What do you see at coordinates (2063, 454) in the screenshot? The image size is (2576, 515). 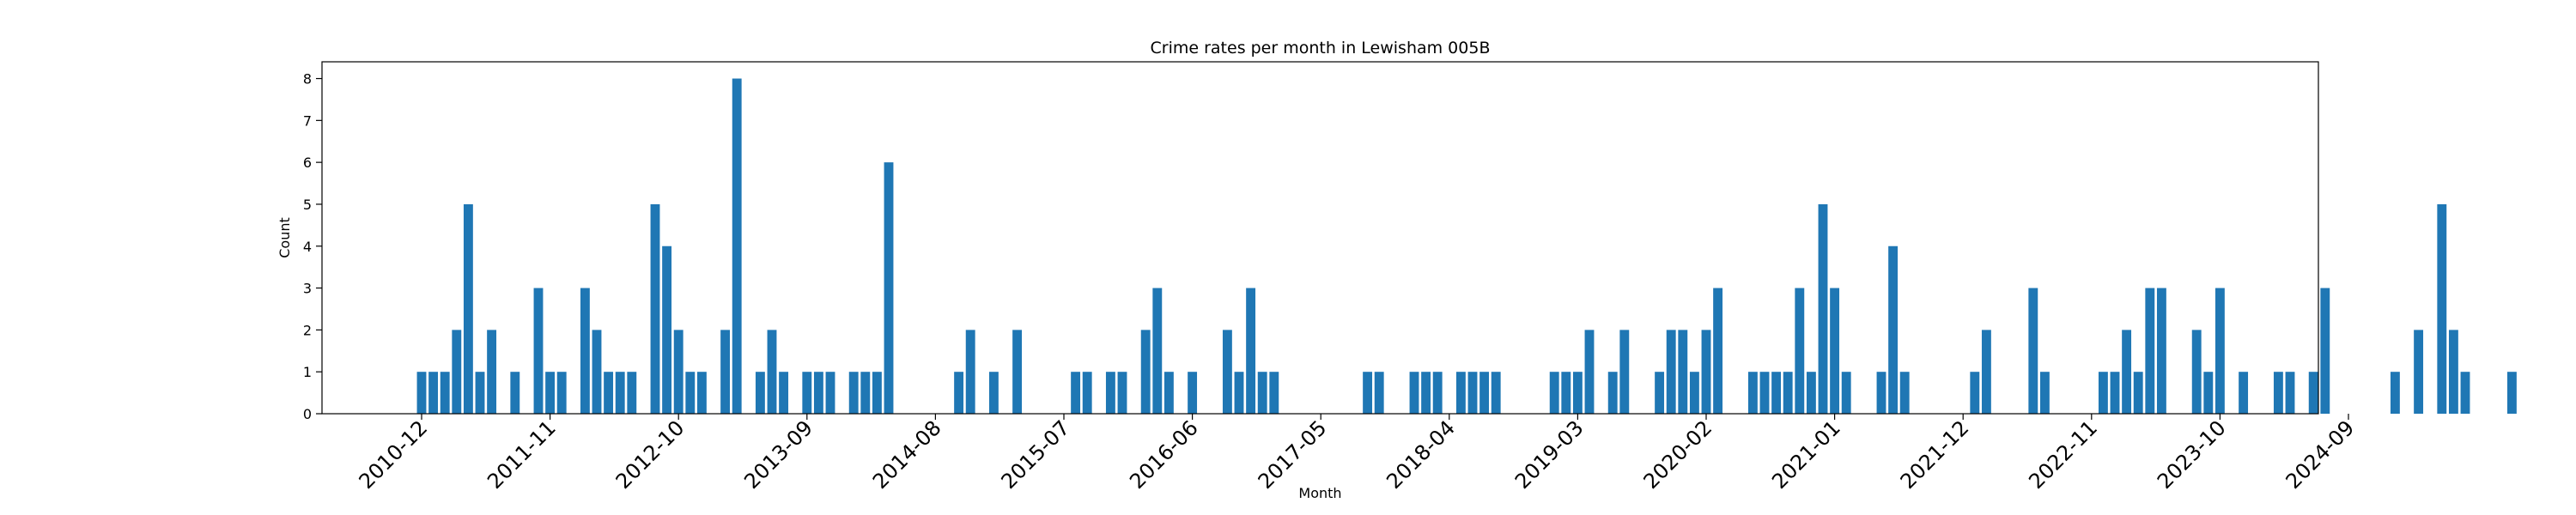 I see `x-tick-label: 2022-11` at bounding box center [2063, 454].